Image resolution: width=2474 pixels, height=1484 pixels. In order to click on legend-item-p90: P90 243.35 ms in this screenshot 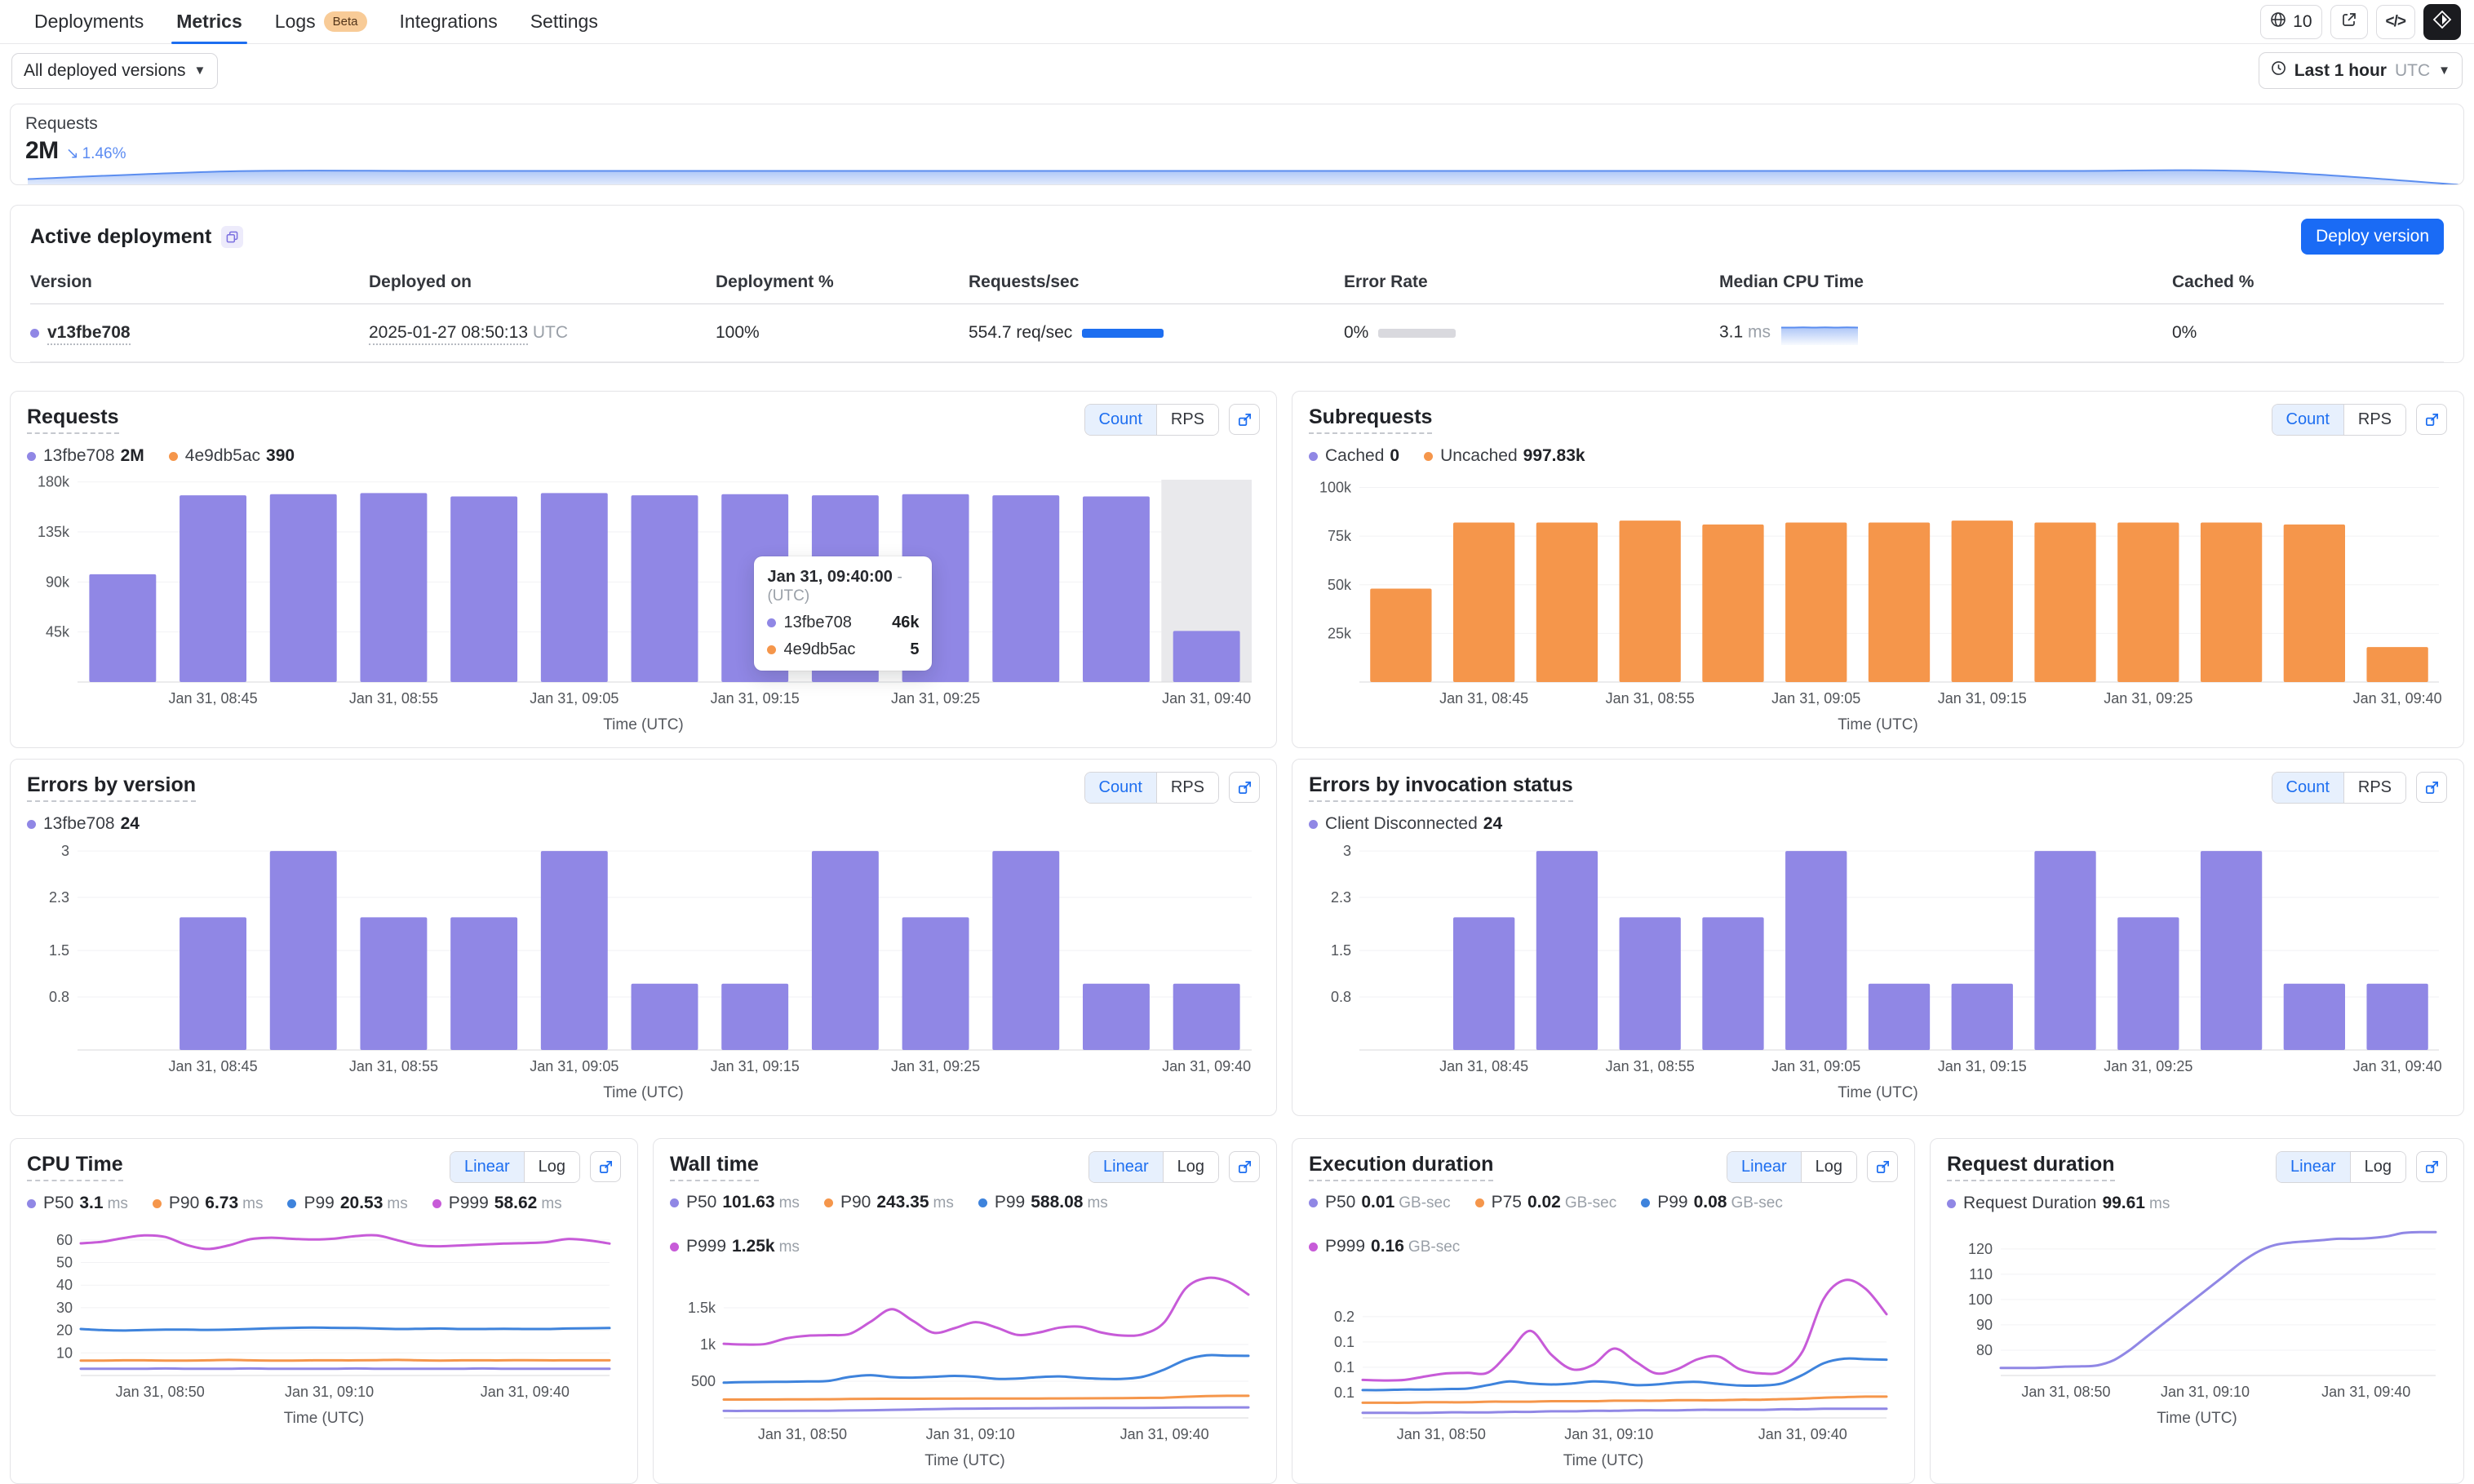, I will do `click(889, 1202)`.